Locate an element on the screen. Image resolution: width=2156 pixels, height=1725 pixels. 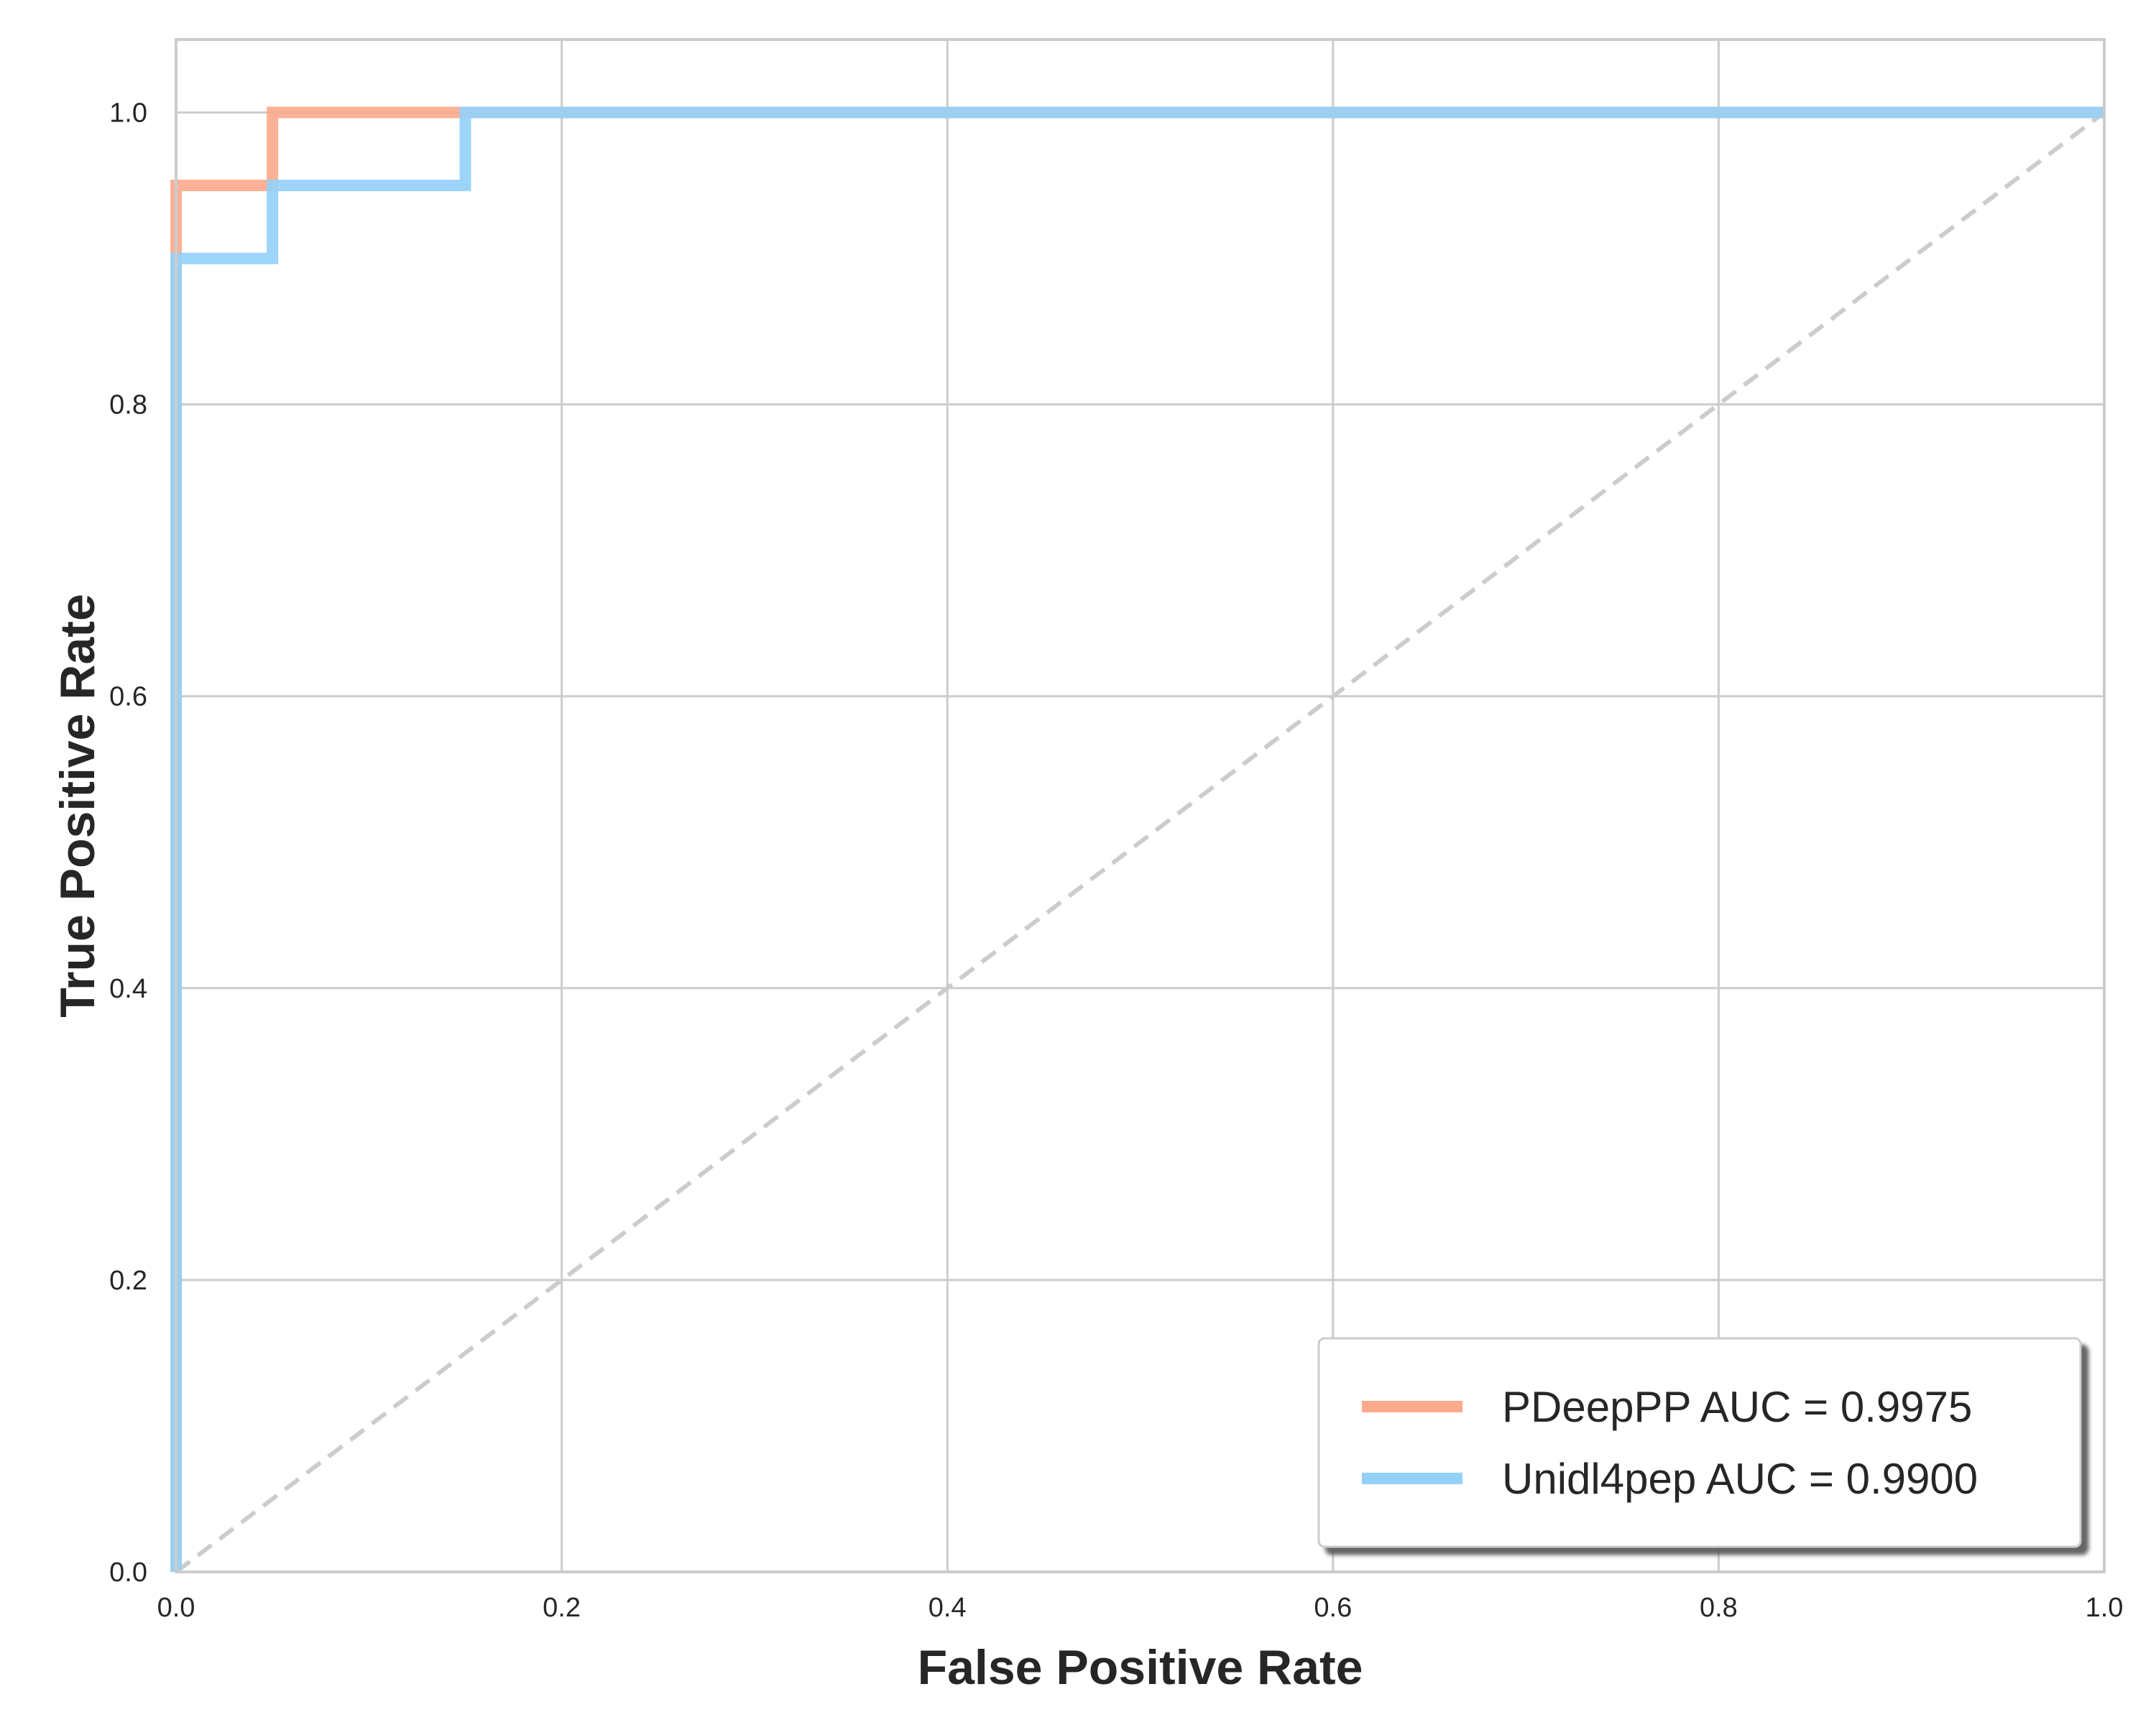
legend-label: PDeepPP AUC = 0.9975 is located at coordinates (1737, 1407).